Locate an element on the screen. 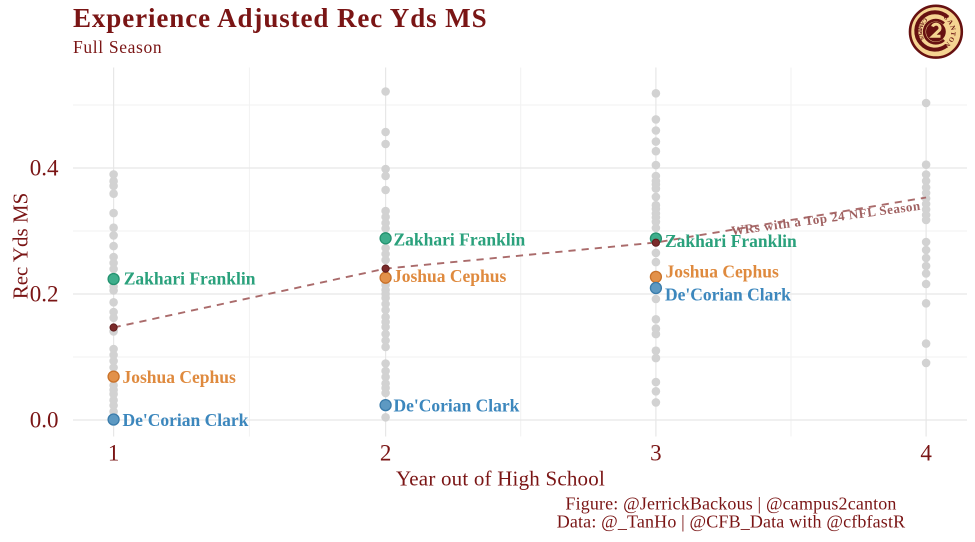 Image resolution: width=975 pixels, height=542 pixels. svg-text: 2 is located at coordinates (386, 453).